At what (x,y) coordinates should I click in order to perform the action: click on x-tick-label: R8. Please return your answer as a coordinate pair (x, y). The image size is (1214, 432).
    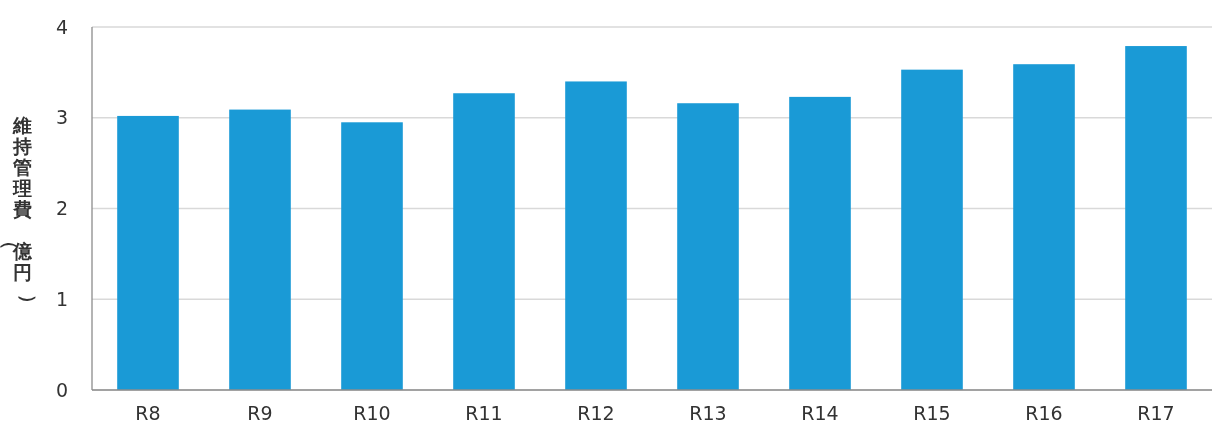
    Looking at the image, I should click on (148, 413).